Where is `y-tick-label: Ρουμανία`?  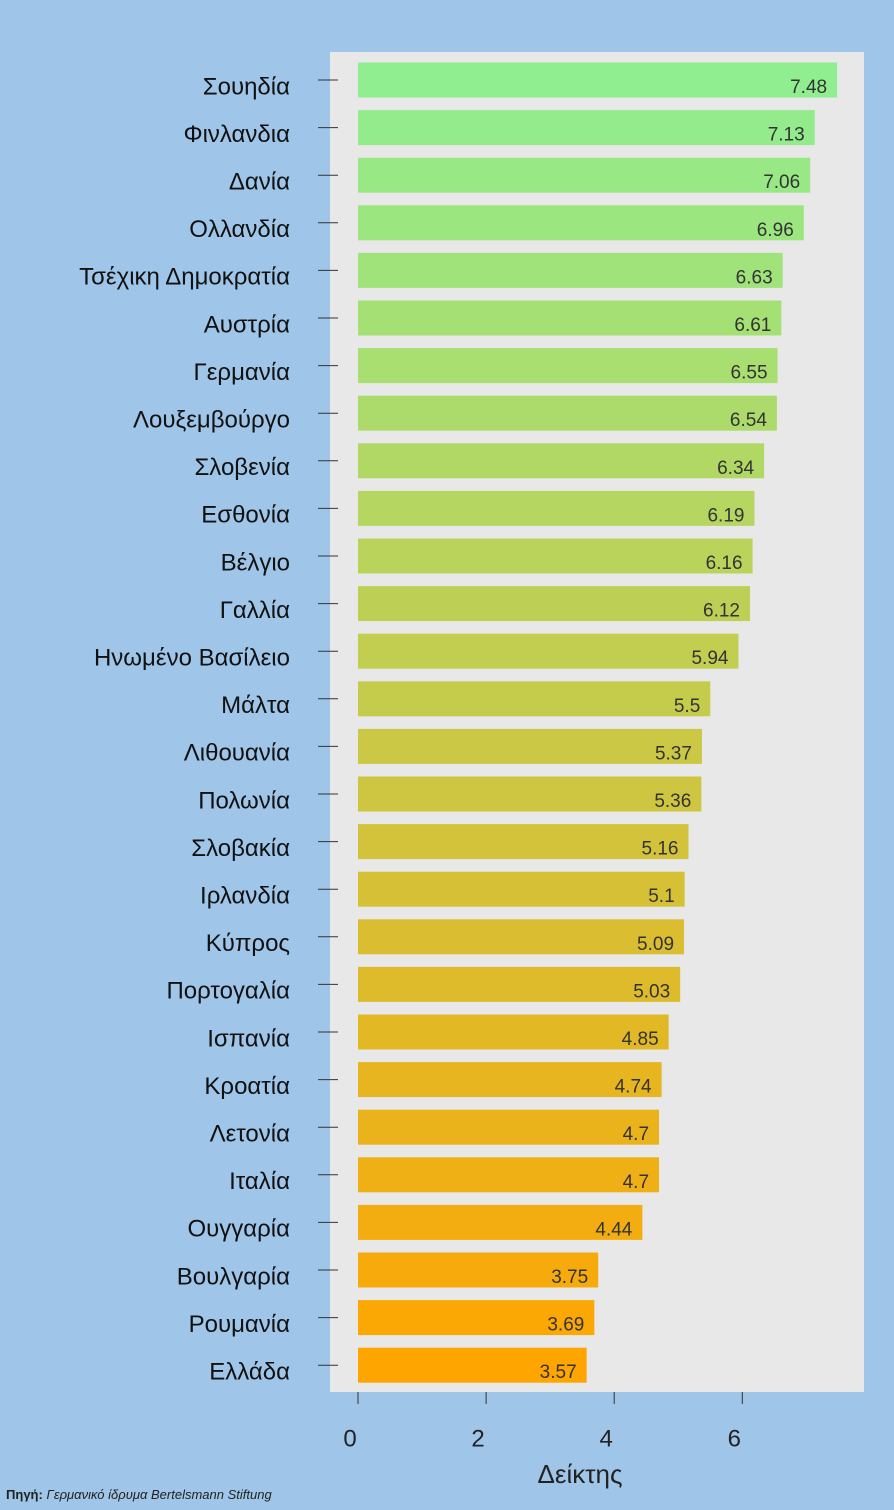 y-tick-label: Ρουμανία is located at coordinates (240, 1324).